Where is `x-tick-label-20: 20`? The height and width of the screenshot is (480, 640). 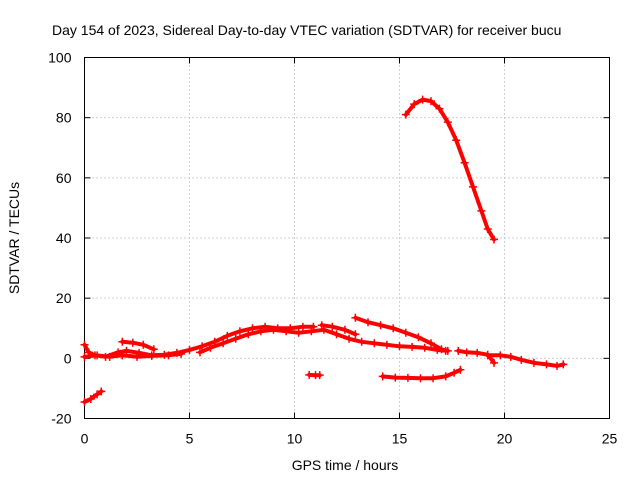
x-tick-label-20: 20 is located at coordinates (505, 439).